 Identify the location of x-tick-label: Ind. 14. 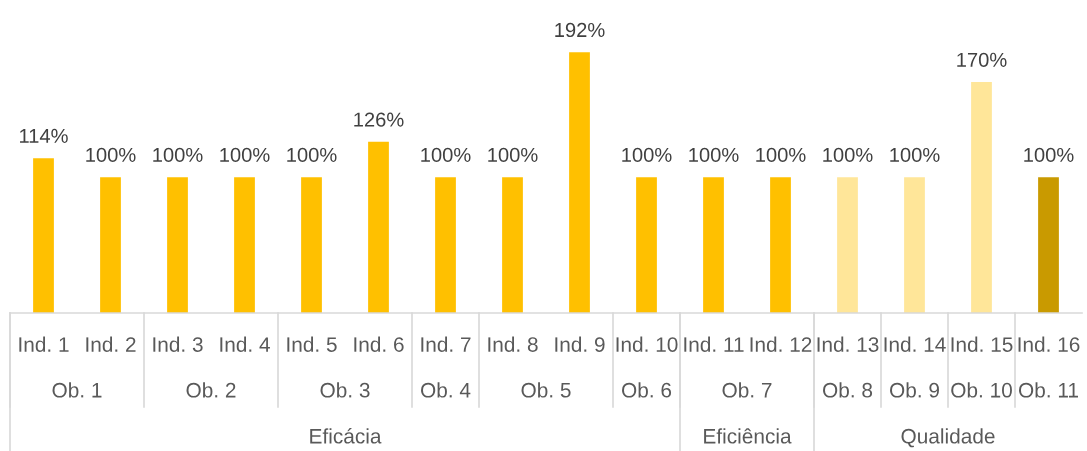
(915, 344).